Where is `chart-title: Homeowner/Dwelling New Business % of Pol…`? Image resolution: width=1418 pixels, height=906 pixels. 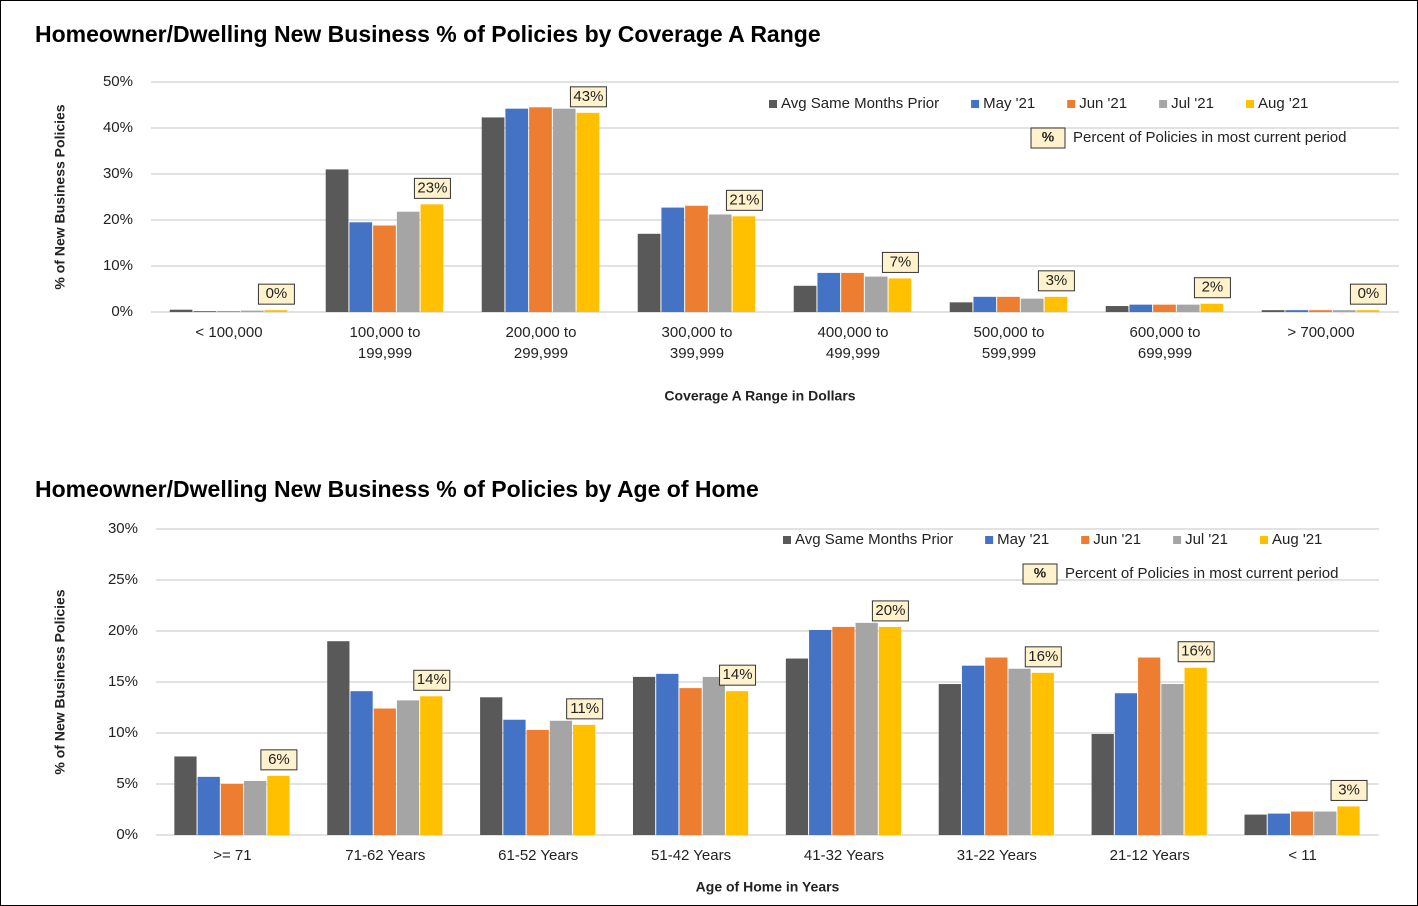
chart-title: Homeowner/Dwelling New Business % of Pol… is located at coordinates (428, 34).